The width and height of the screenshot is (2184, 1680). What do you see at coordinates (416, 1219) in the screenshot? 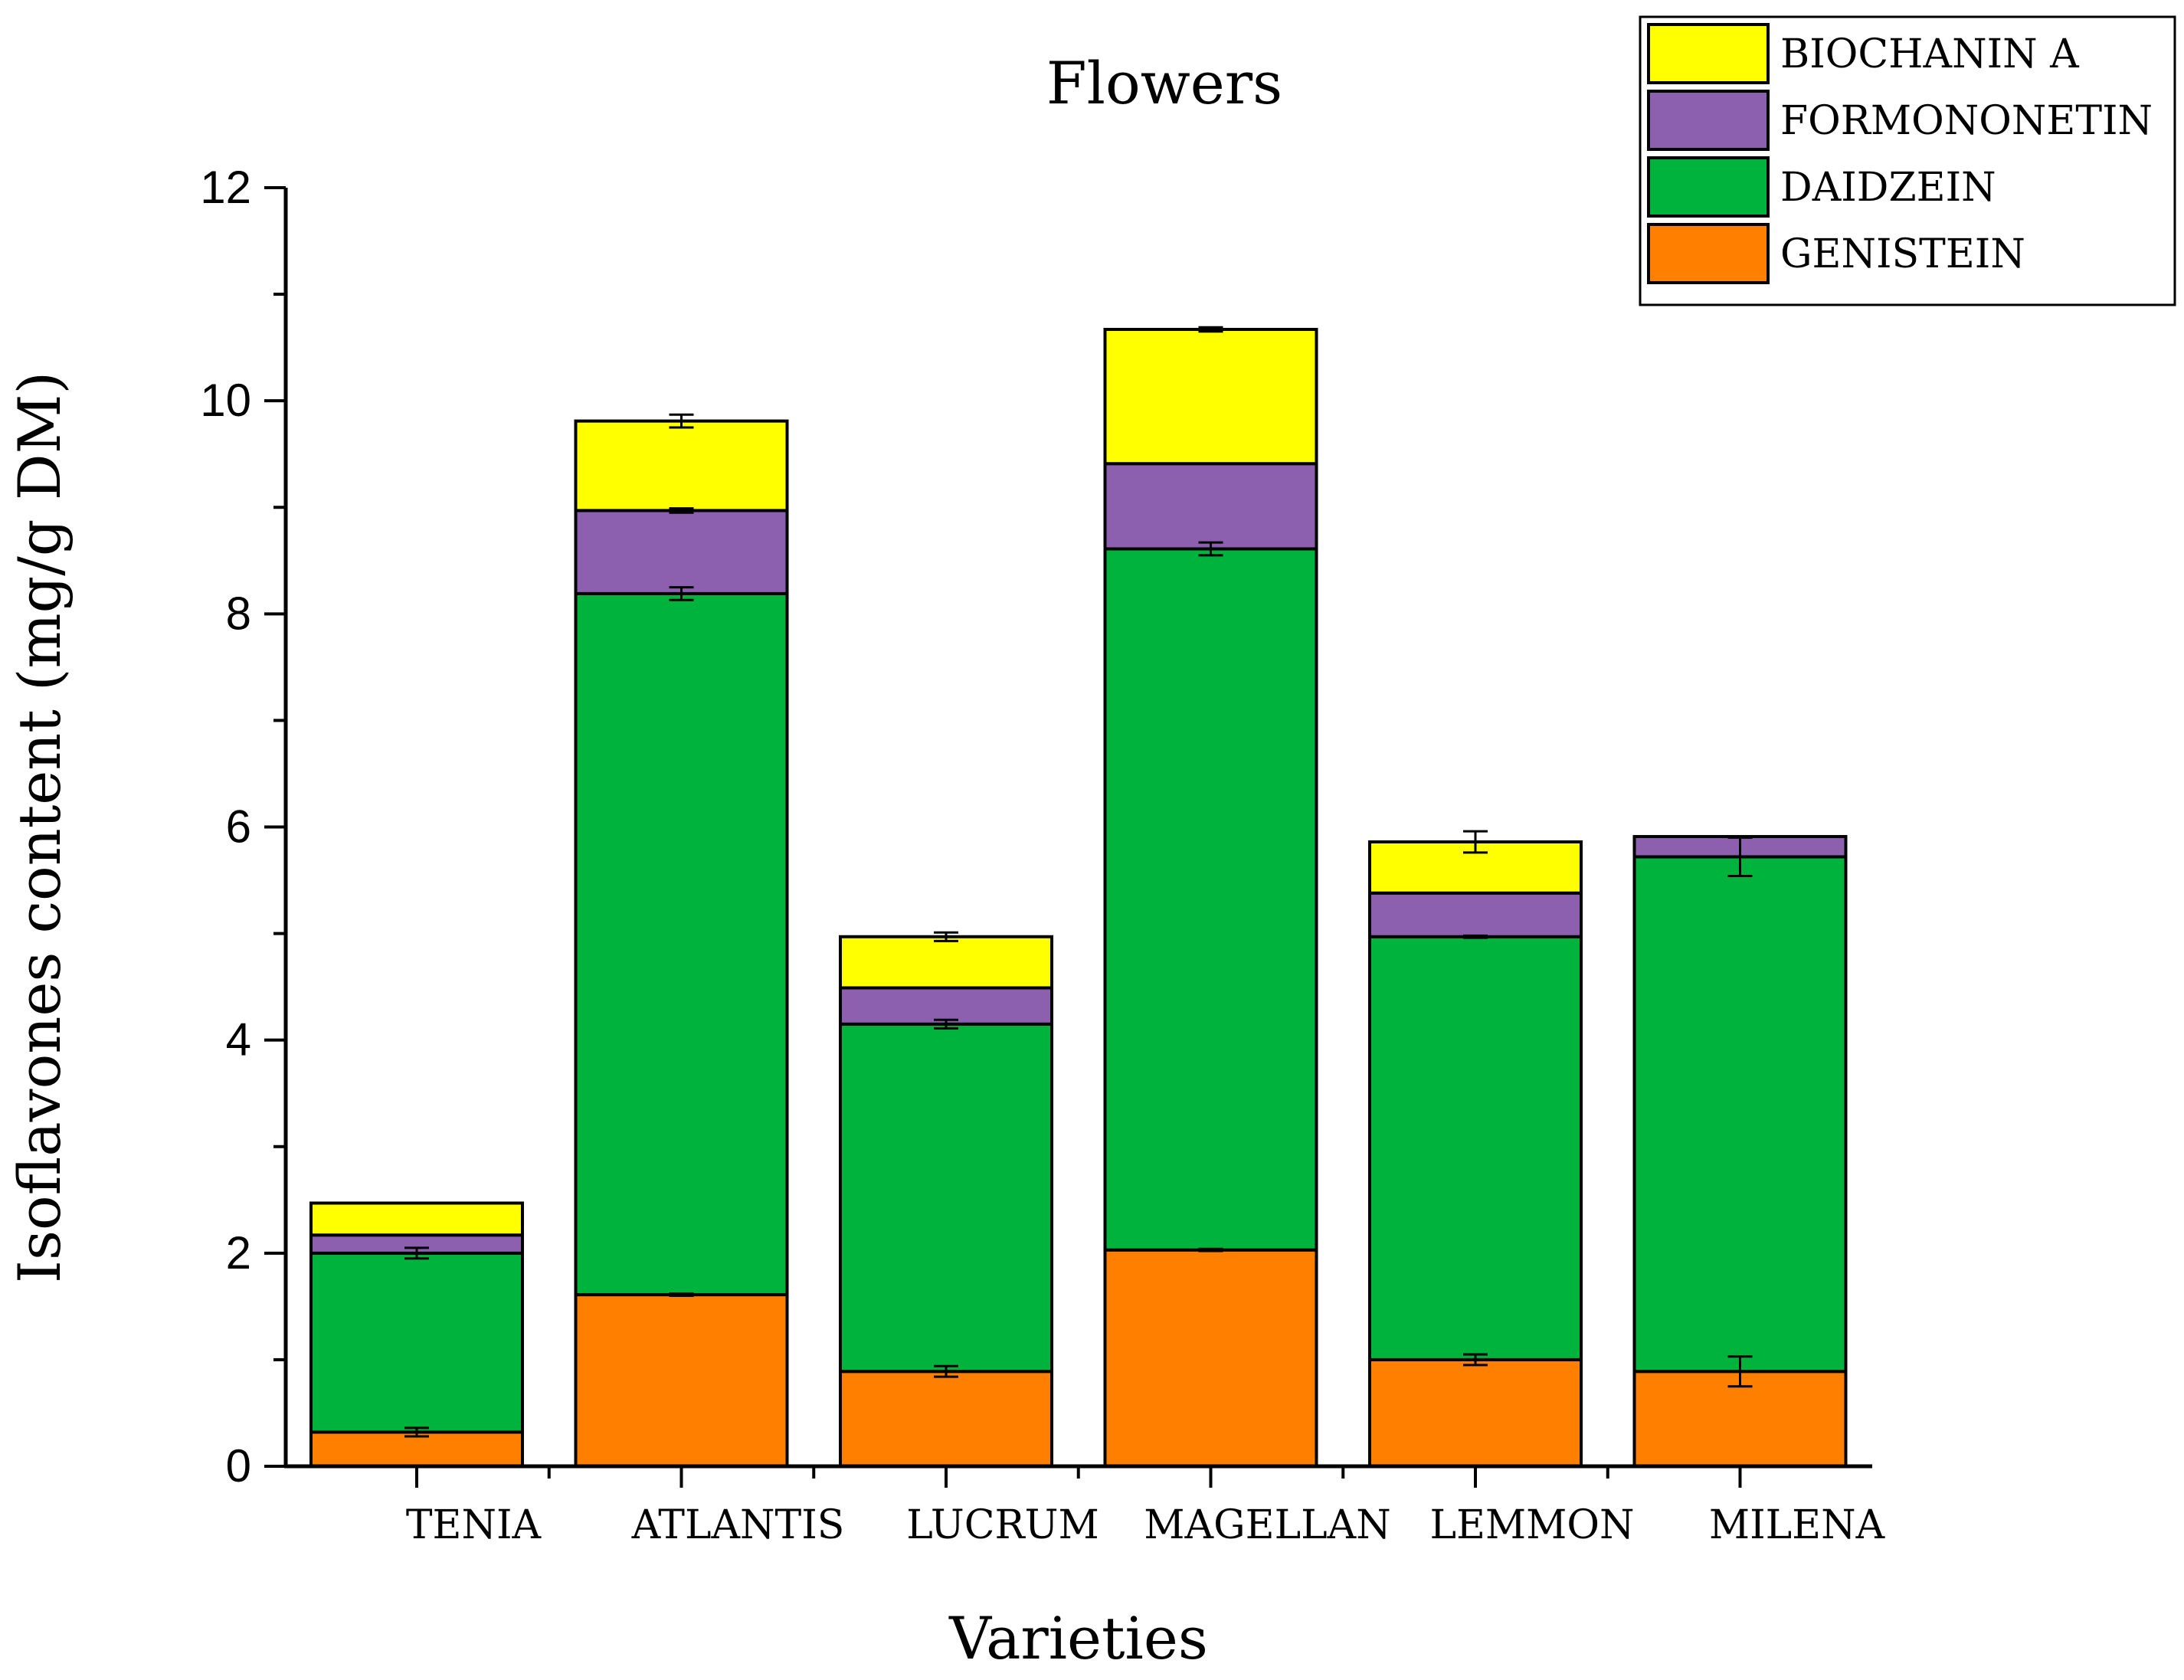
I see `bar-tenia-biochanin-a` at bounding box center [416, 1219].